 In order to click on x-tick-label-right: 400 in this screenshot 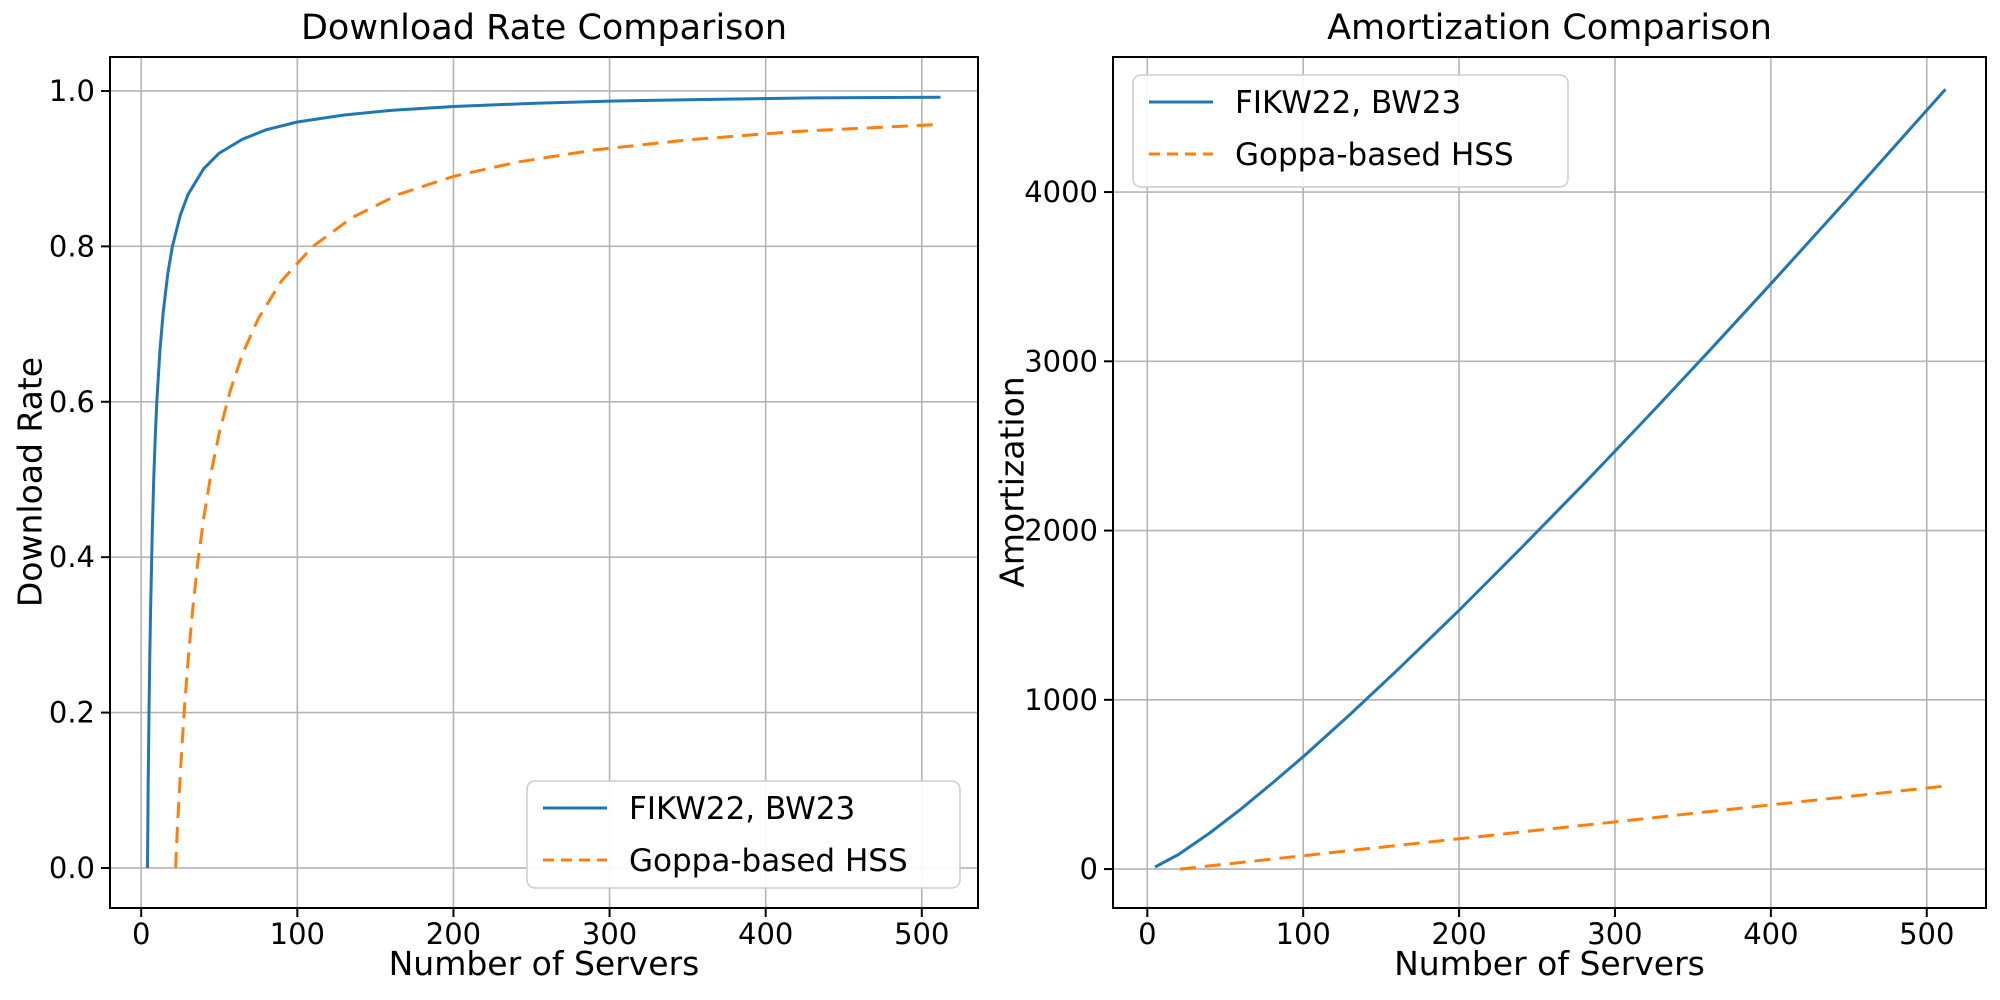, I will do `click(1770, 934)`.